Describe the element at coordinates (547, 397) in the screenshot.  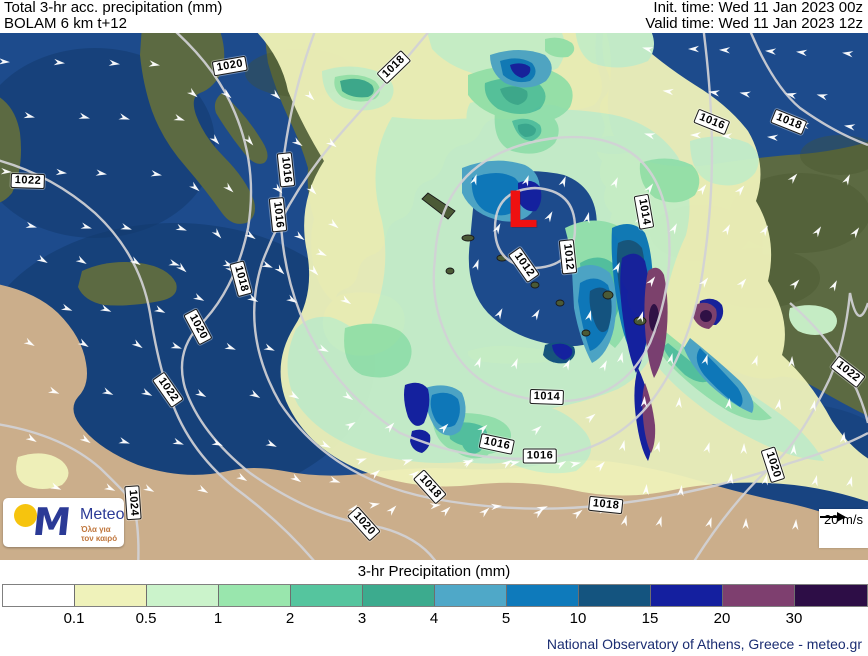
I see `isobar-label: 1014` at that location.